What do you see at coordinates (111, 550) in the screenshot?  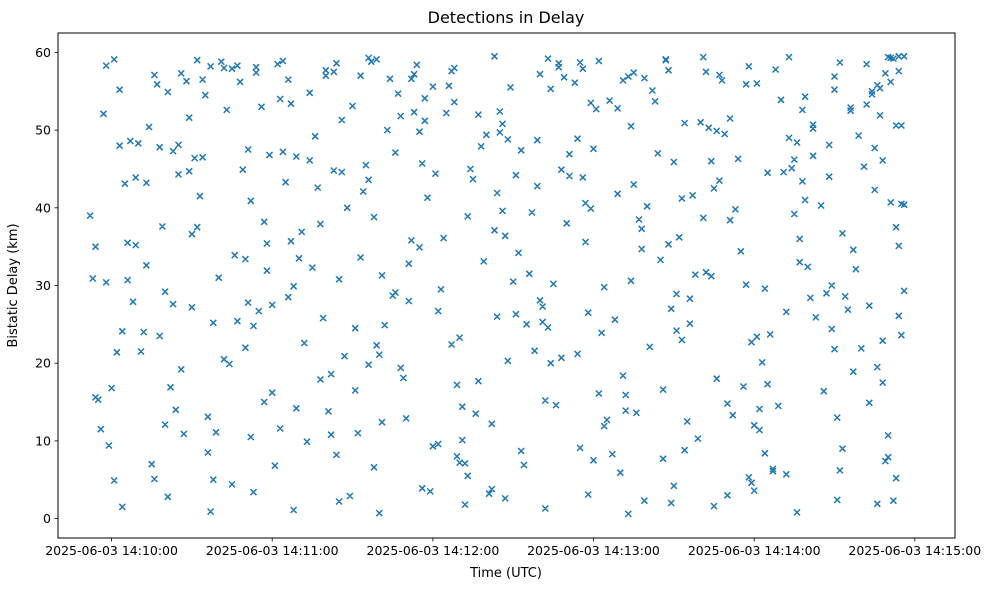 I see `x-tick-label: 2025-06-03 14:10:00` at bounding box center [111, 550].